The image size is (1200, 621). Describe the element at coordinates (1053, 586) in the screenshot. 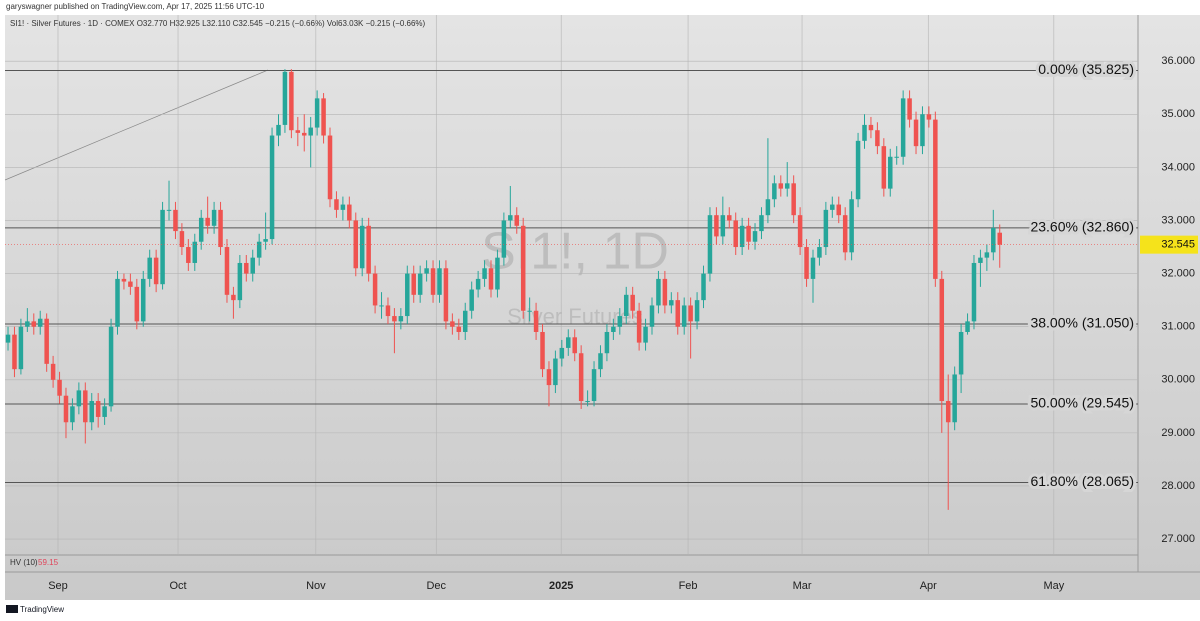

I see `x-tick-label: May` at that location.